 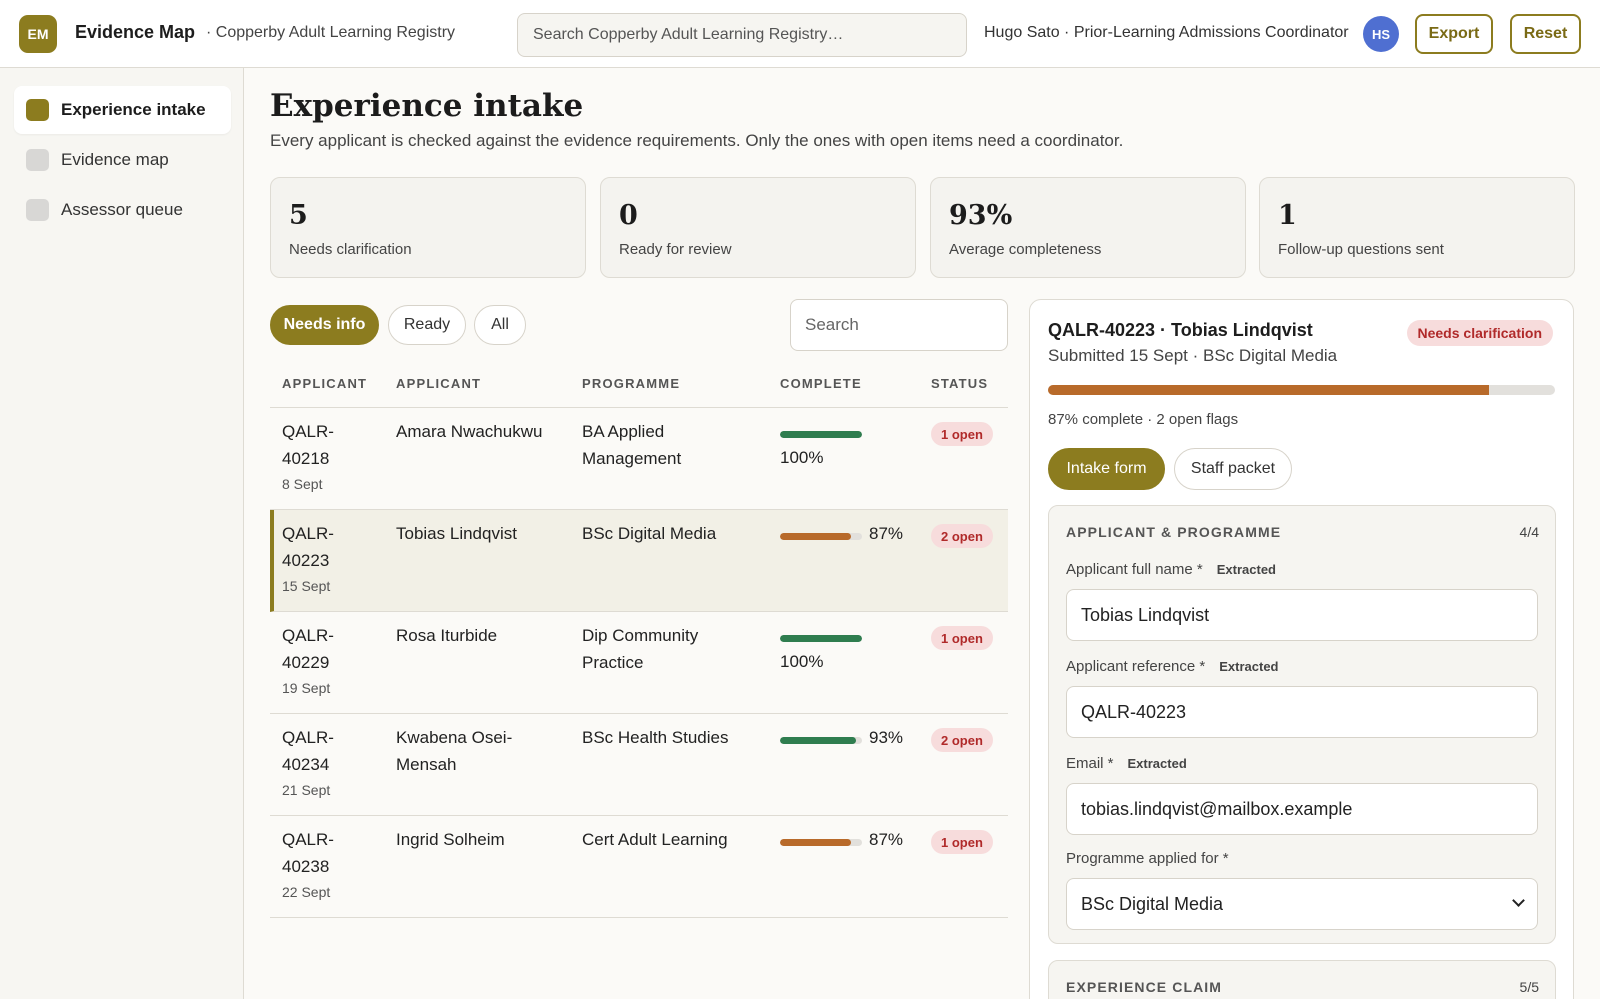 What do you see at coordinates (306, 892) in the screenshot?
I see `submitted-date: 22 Sept` at bounding box center [306, 892].